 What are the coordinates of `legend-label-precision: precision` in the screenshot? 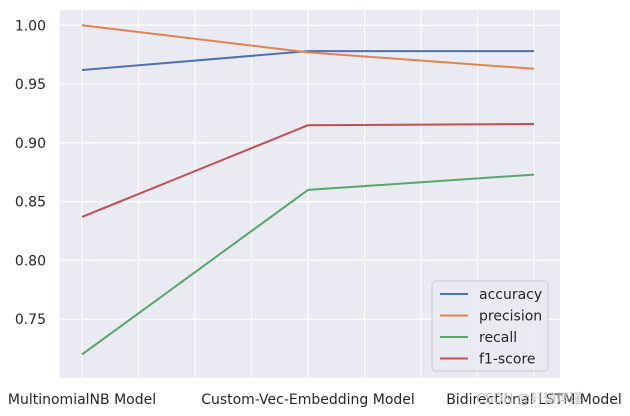 It's located at (510, 317).